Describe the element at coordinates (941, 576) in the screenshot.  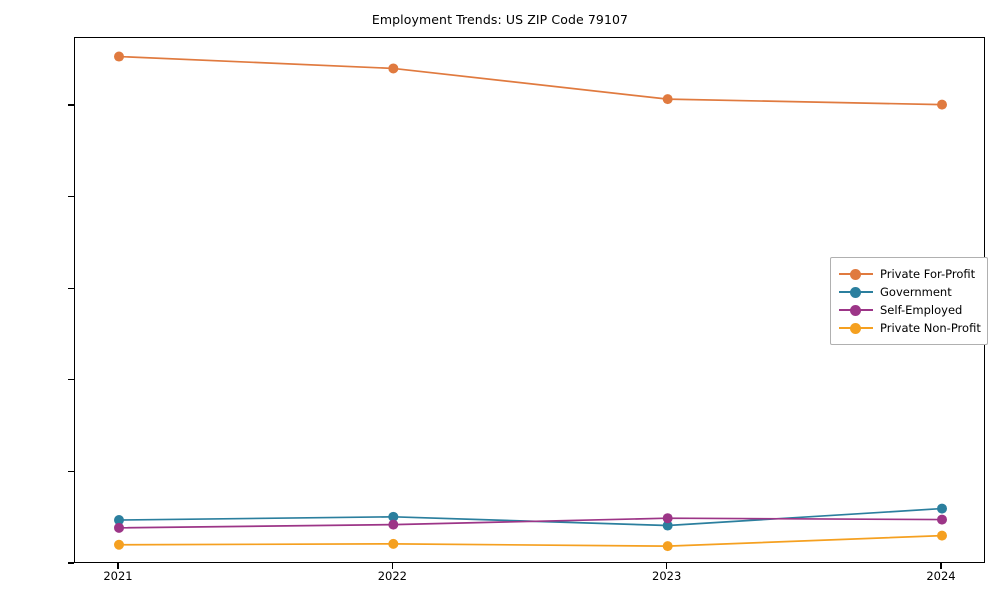
I see `x-axis-tick-label: 2024` at that location.